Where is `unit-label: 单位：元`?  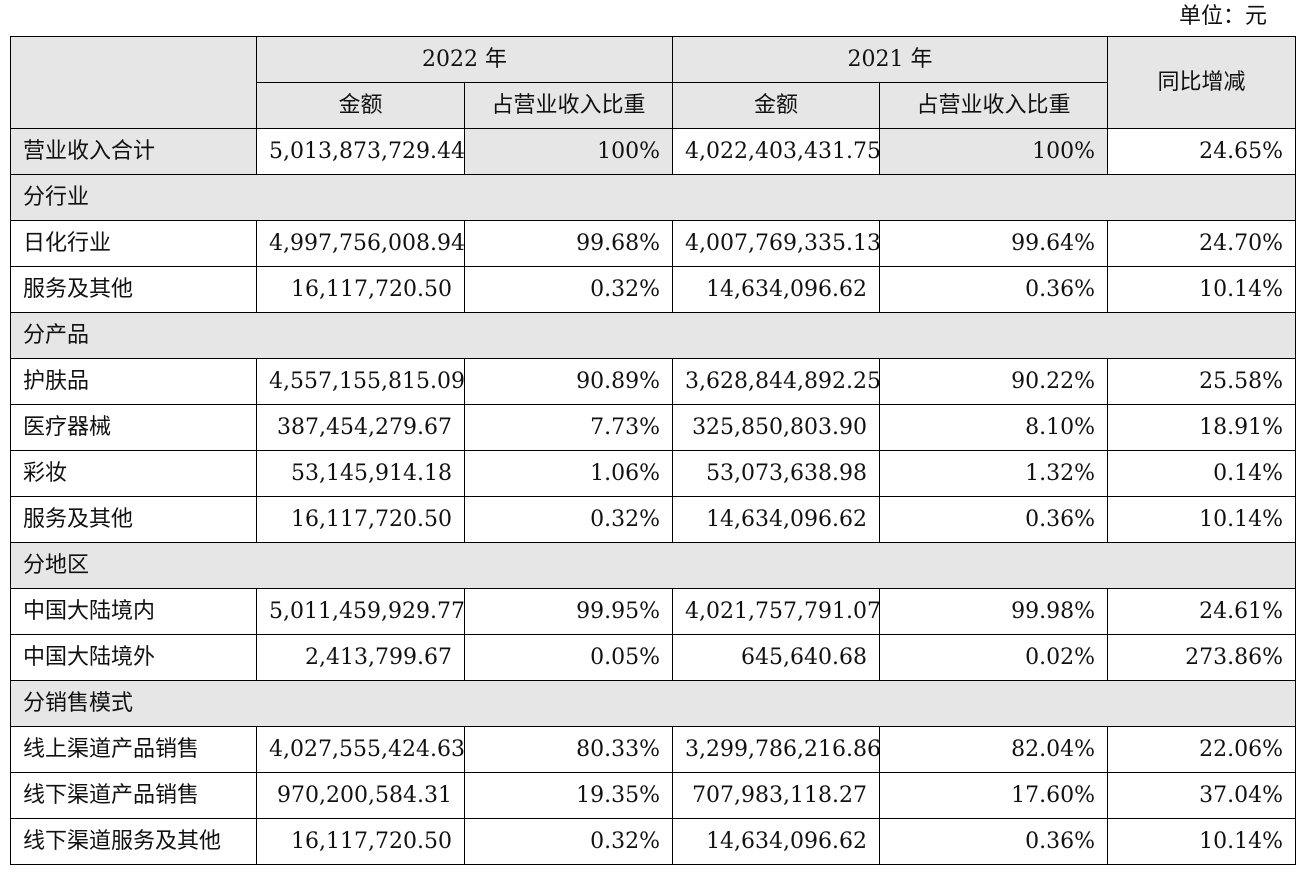
unit-label: 单位：元 is located at coordinates (1222, 16).